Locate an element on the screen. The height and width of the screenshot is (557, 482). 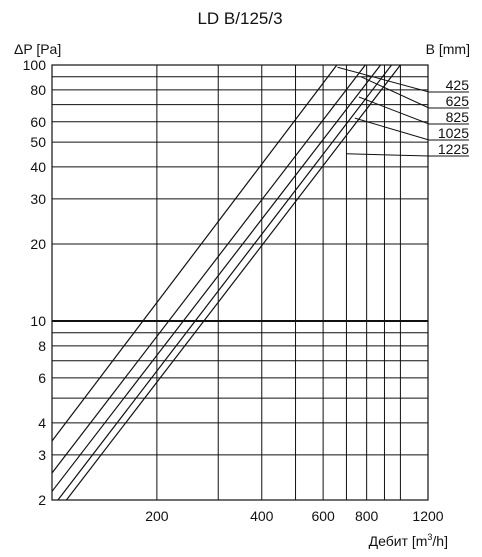
y-tick-label: 20 is located at coordinates (38, 244).